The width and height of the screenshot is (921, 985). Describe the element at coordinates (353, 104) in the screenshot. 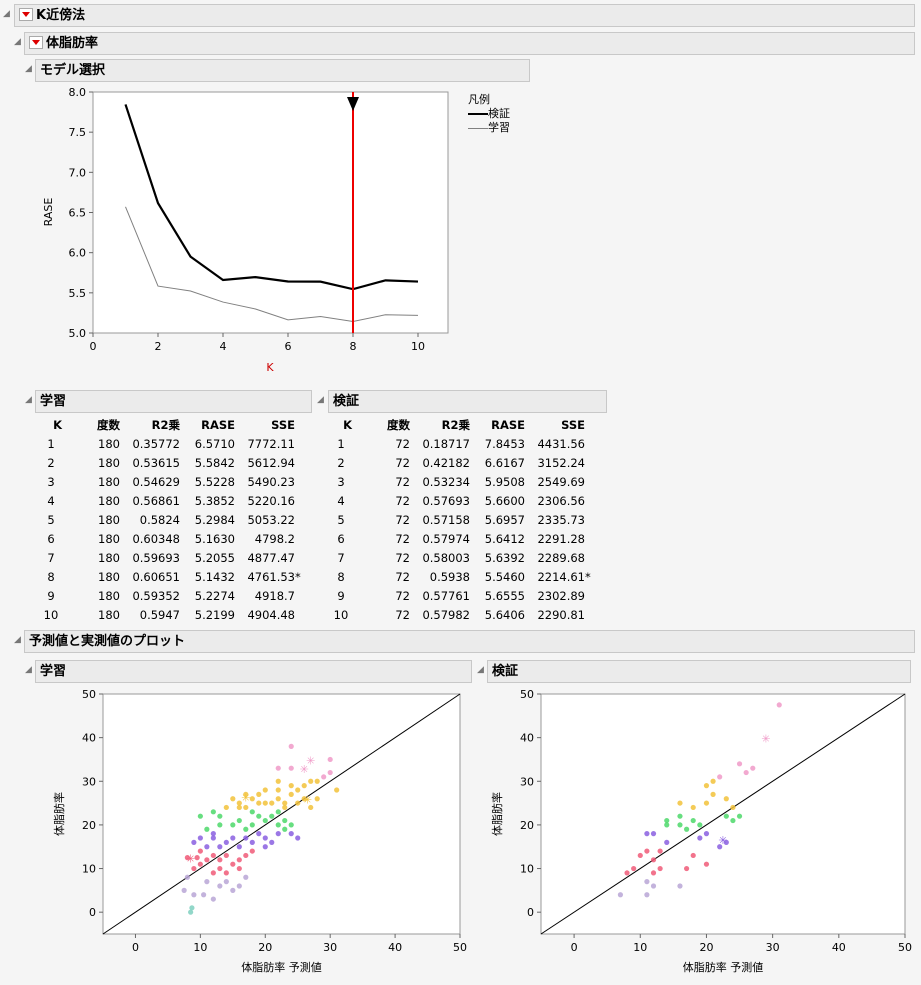

I see `k-handle-icon` at that location.